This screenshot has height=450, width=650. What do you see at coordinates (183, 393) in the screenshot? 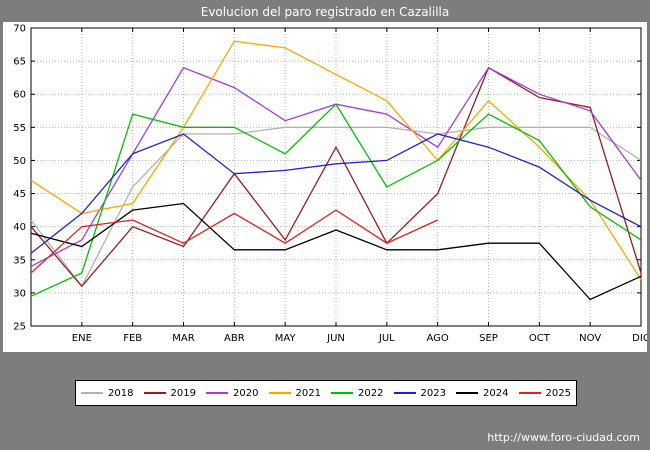
I see `legend-label: 2019` at bounding box center [183, 393].